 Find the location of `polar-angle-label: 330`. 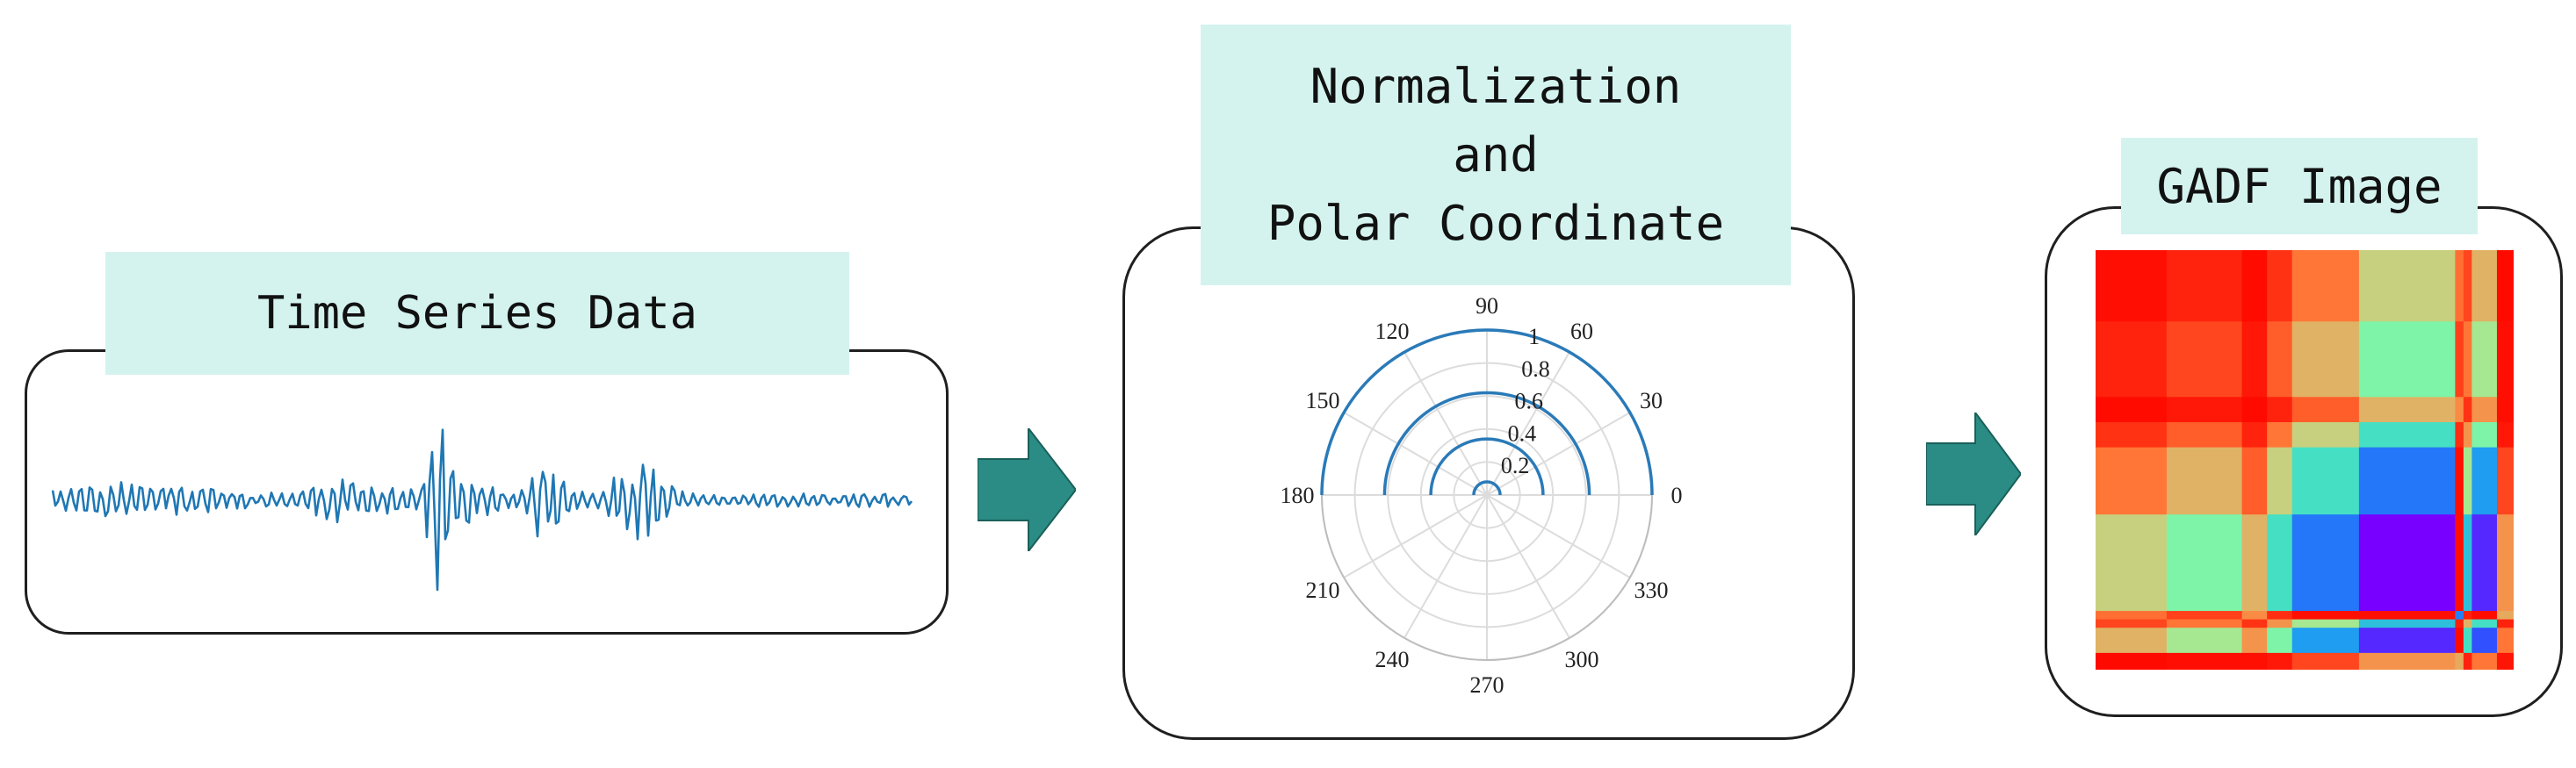

polar-angle-label: 330 is located at coordinates (1651, 590).